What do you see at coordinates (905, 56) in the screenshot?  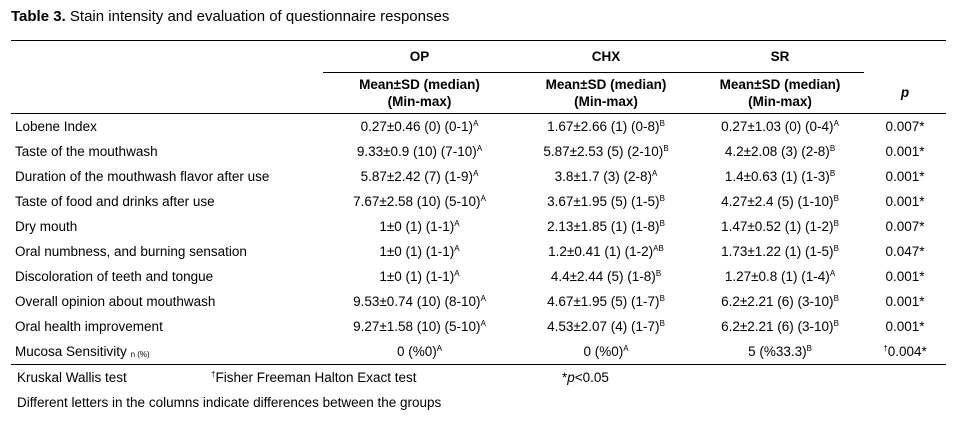 I see `header-blank-p-cell` at bounding box center [905, 56].